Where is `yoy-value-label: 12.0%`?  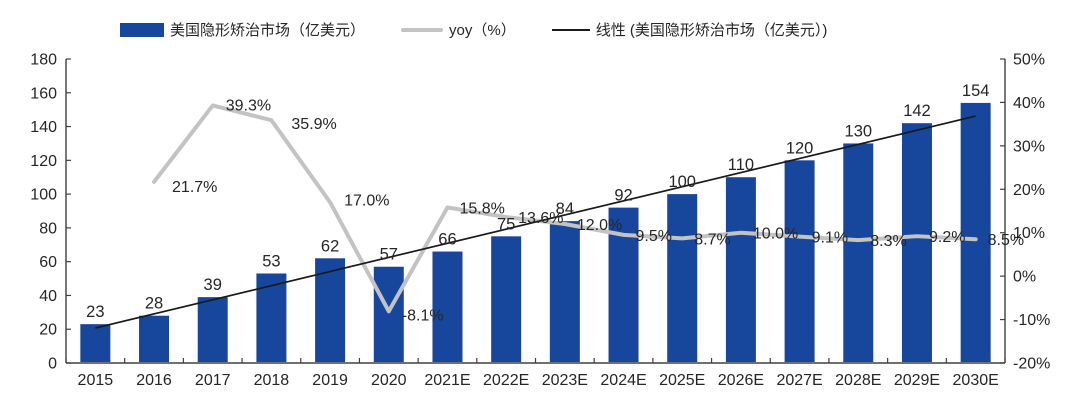
yoy-value-label: 12.0% is located at coordinates (599, 225).